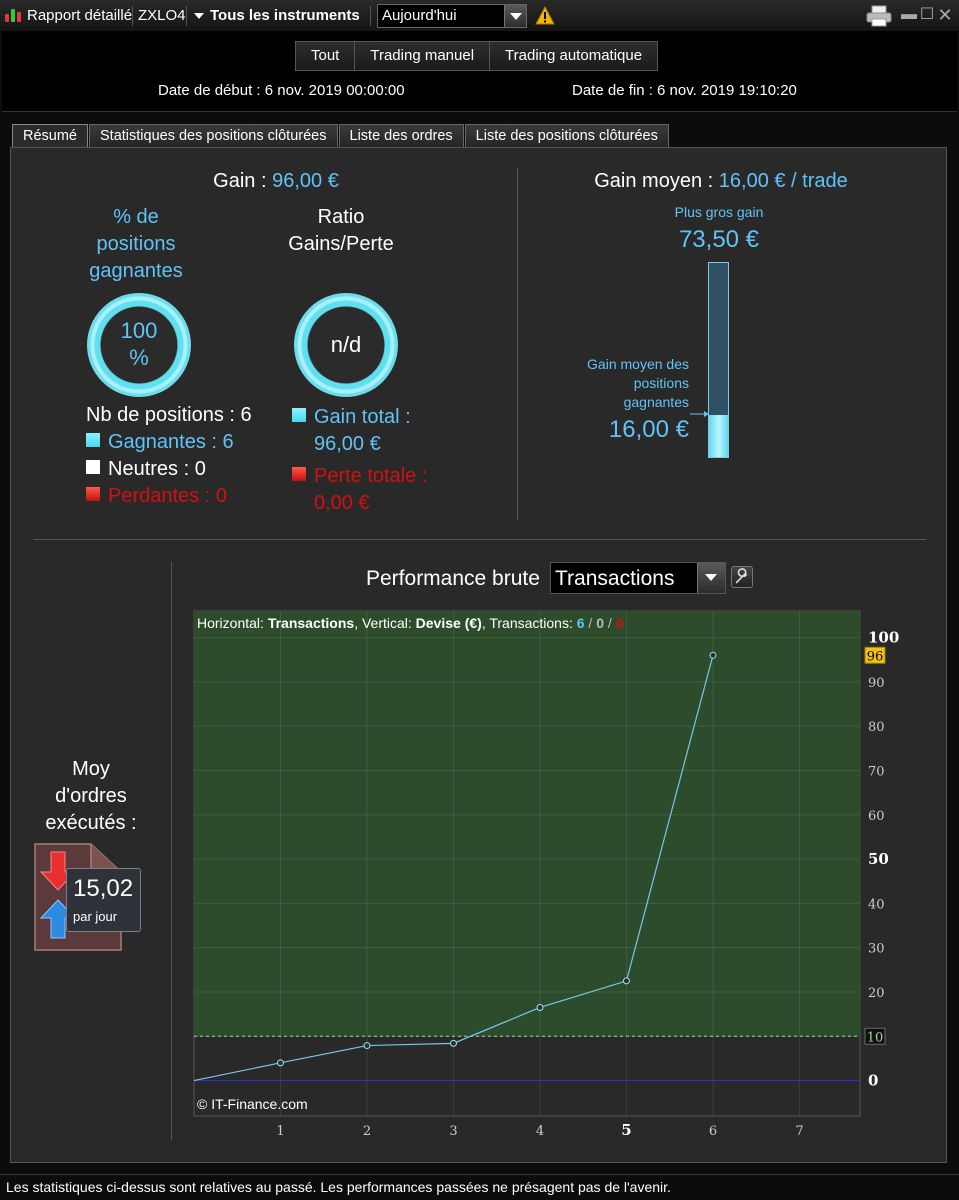 The height and width of the screenshot is (1200, 959). I want to click on ratio-donut: n/d, so click(346, 345).